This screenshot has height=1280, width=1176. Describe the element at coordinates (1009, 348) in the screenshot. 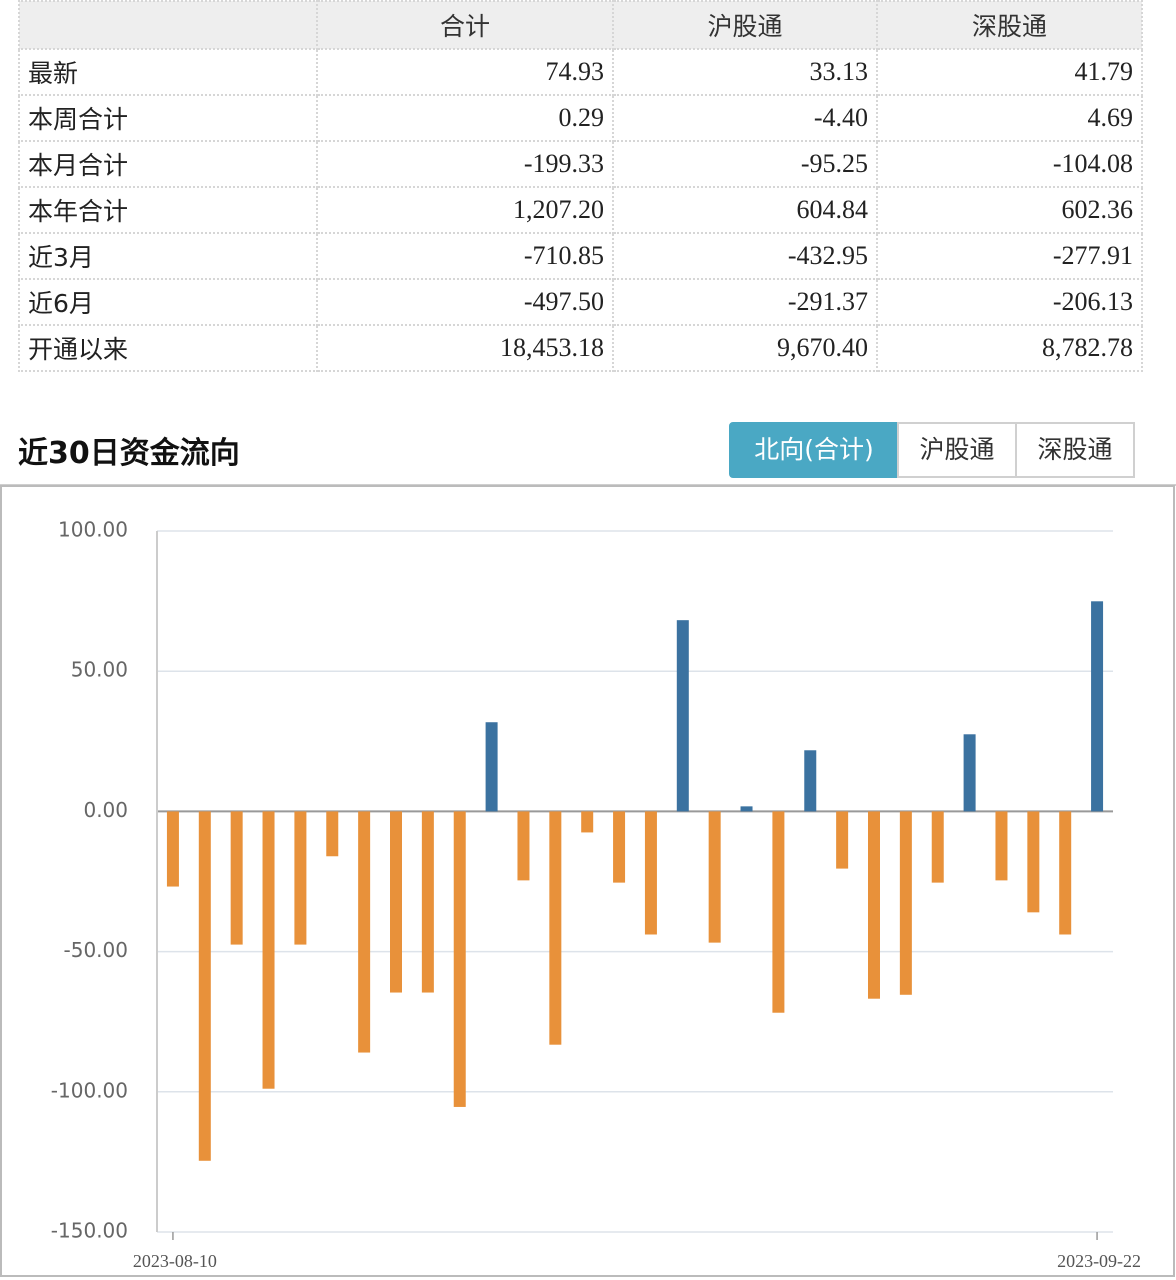

I see `cell: 8,782.78` at that location.